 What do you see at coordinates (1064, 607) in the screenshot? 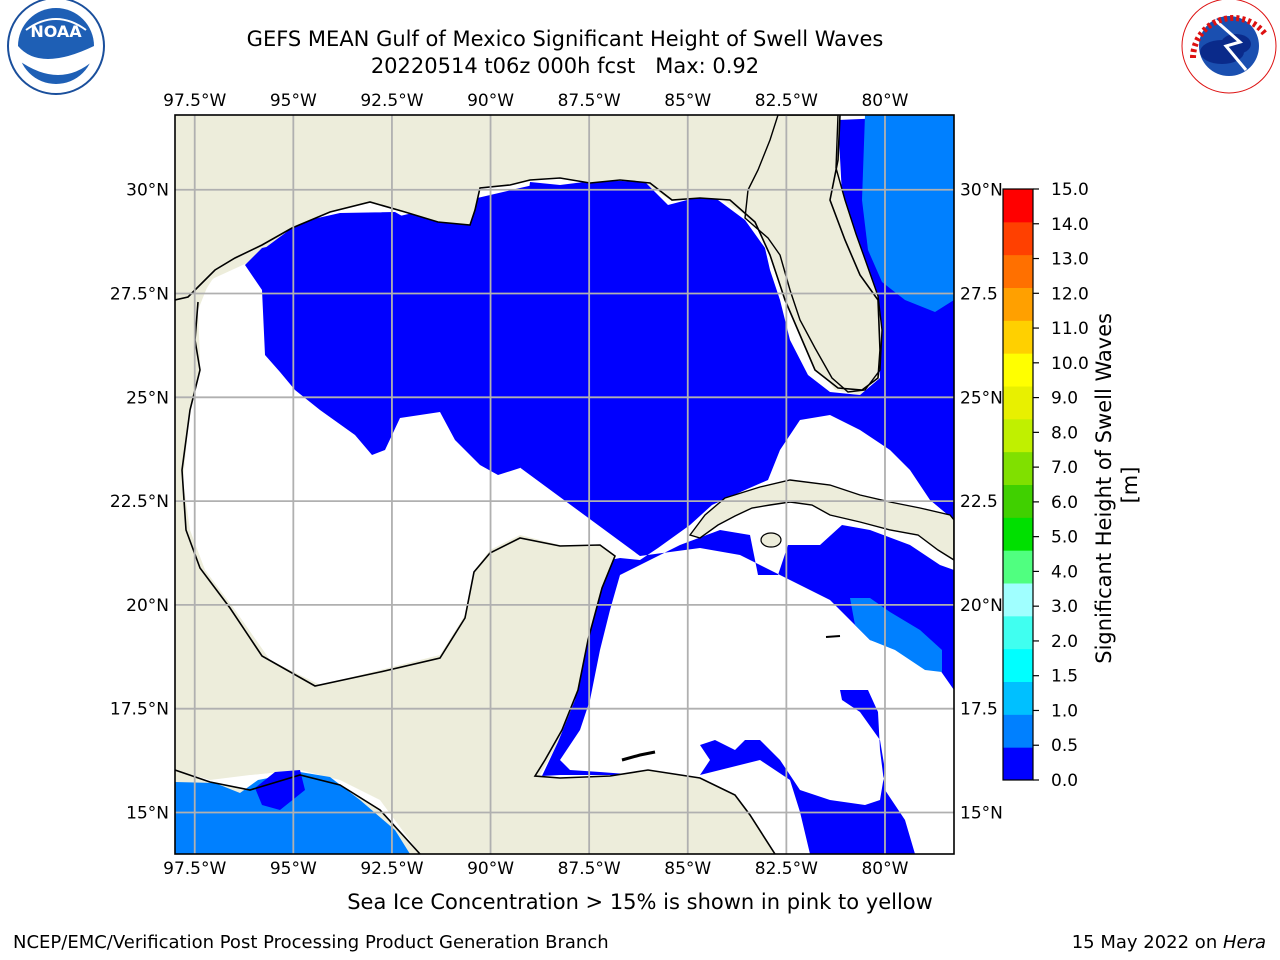
I see `colorbar-tick-label: 3.0` at bounding box center [1064, 607].